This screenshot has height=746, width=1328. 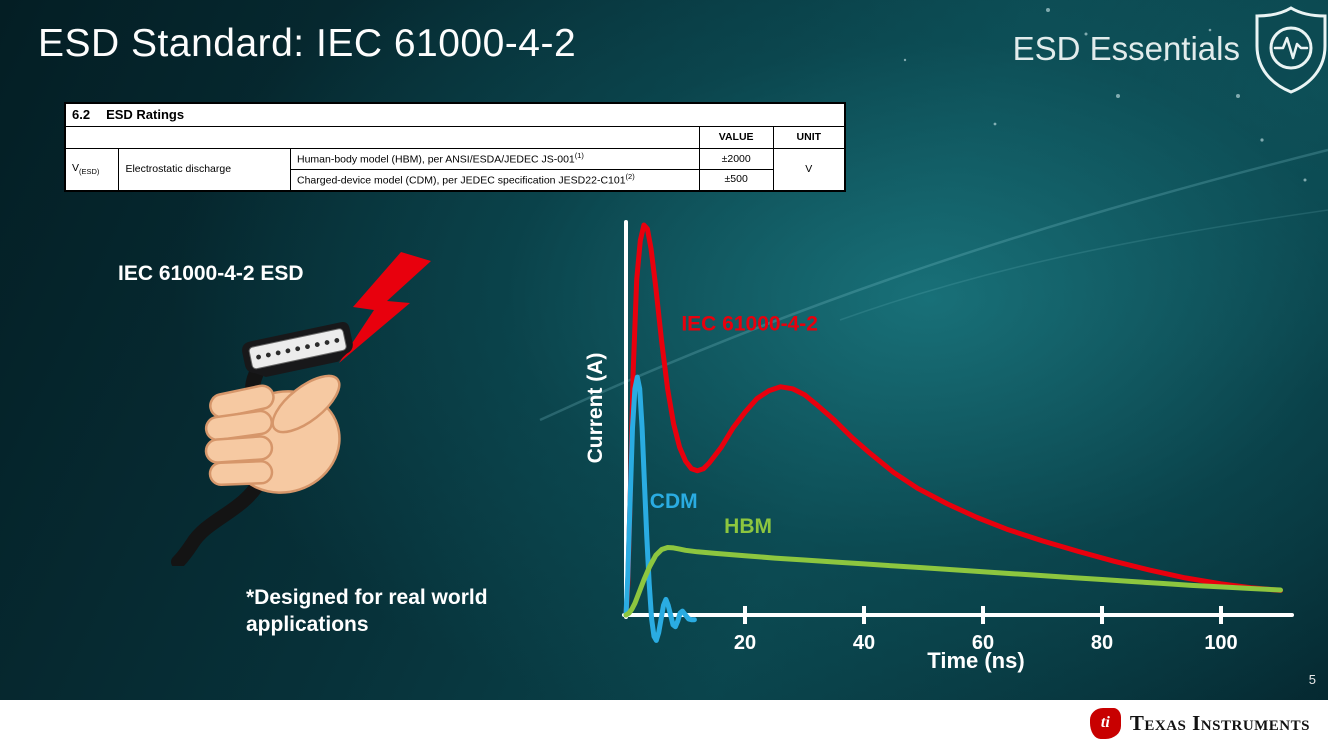 What do you see at coordinates (1126, 48) in the screenshot?
I see `series-label: ESD Essentials` at bounding box center [1126, 48].